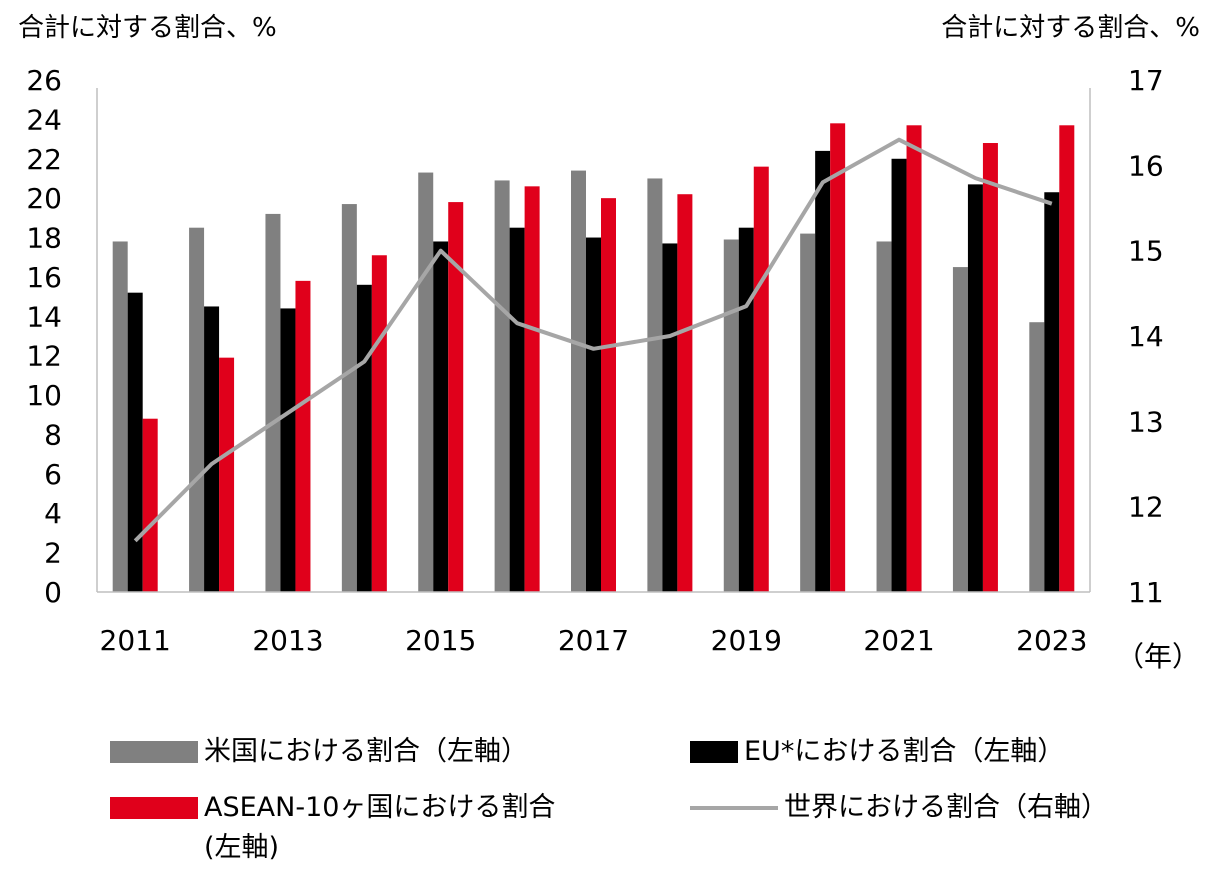 The height and width of the screenshot is (888, 1226). I want to click on bar-eu-2020, so click(823, 371).